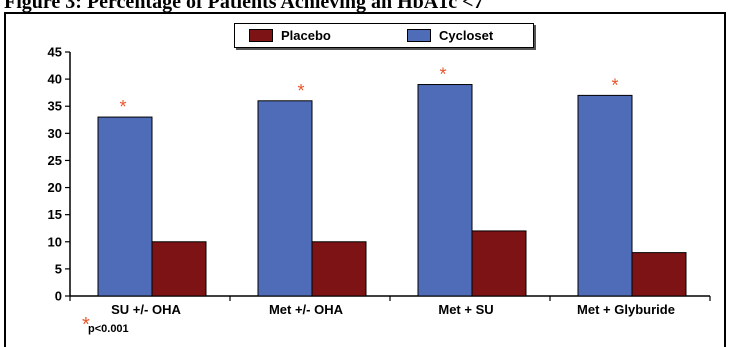 Image resolution: width=729 pixels, height=347 pixels. What do you see at coordinates (108, 329) in the screenshot?
I see `footnote-text: p<0.001` at bounding box center [108, 329].